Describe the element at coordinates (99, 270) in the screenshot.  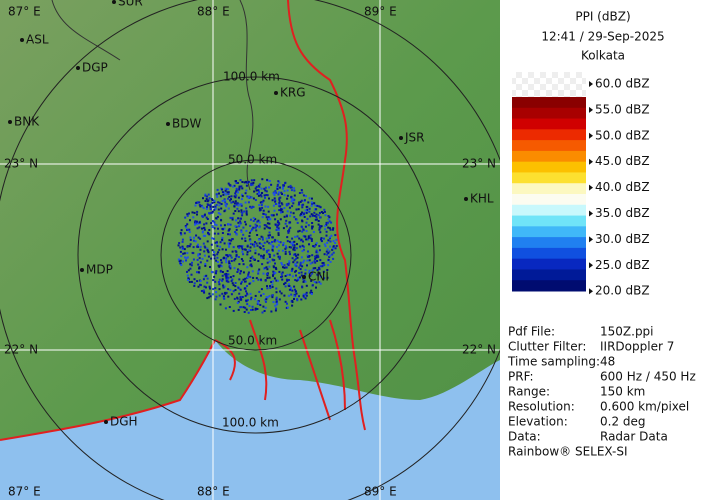
I see `city-label: MDP` at that location.